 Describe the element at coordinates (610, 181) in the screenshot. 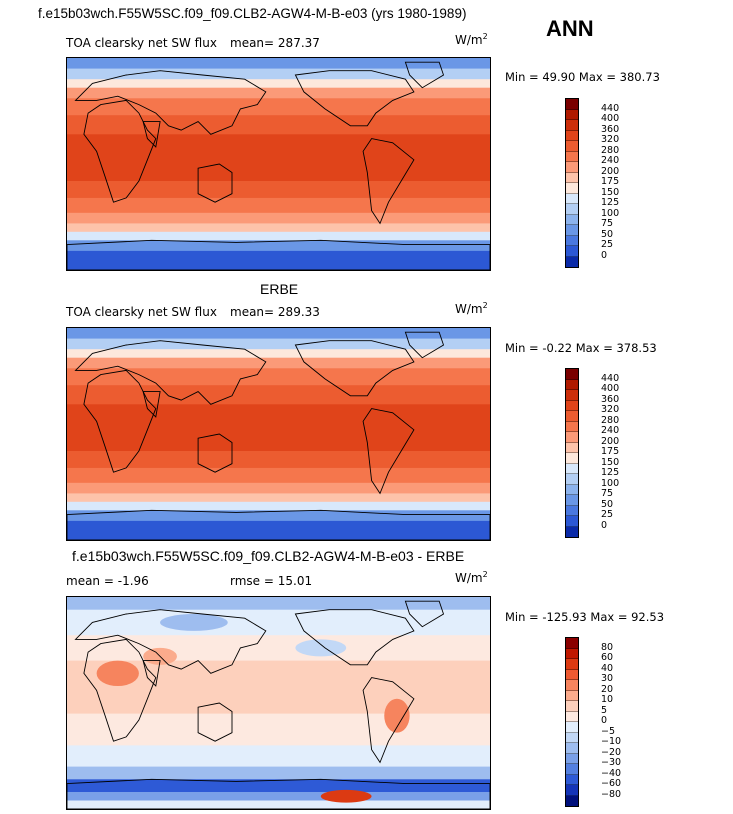

I see `colorbar-level-label: 175` at that location.